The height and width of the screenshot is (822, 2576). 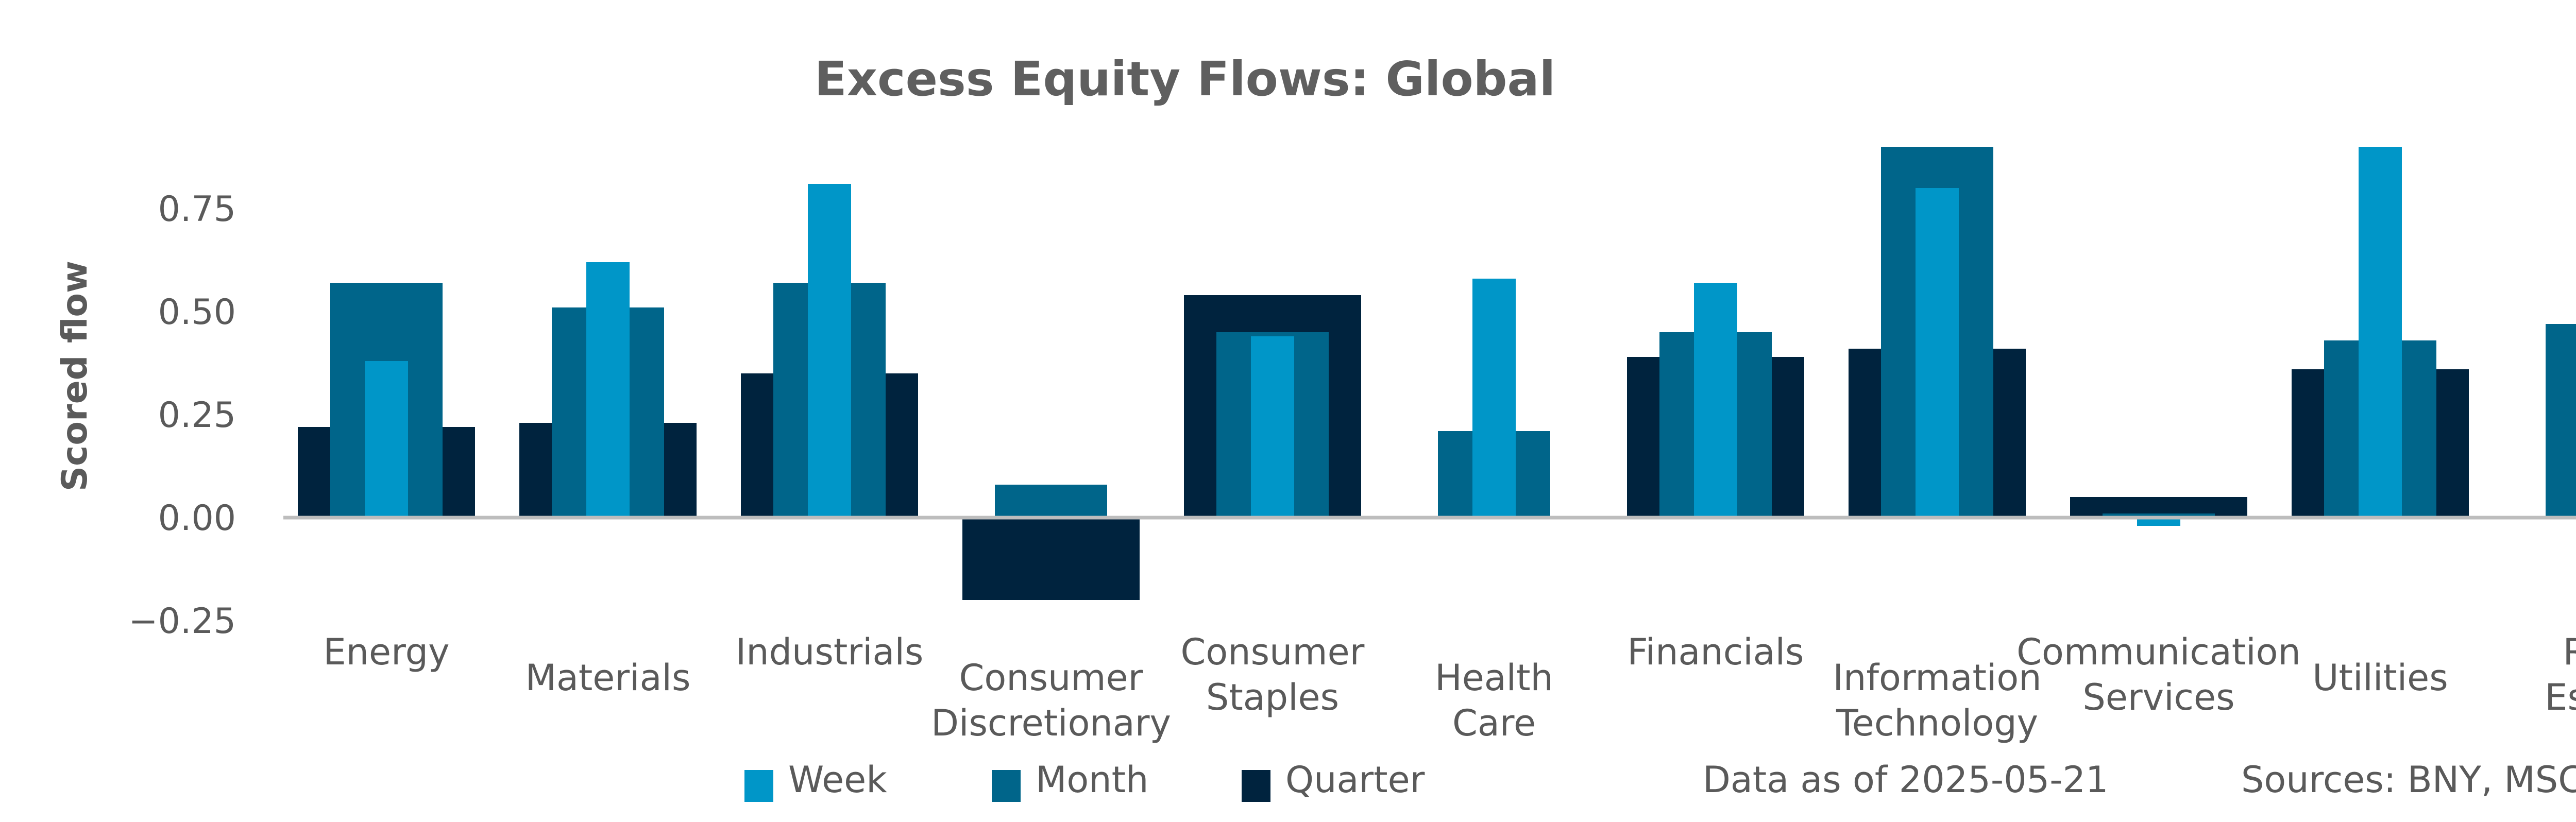 What do you see at coordinates (1937, 723) in the screenshot?
I see `x-tick-label: Technology` at bounding box center [1937, 723].